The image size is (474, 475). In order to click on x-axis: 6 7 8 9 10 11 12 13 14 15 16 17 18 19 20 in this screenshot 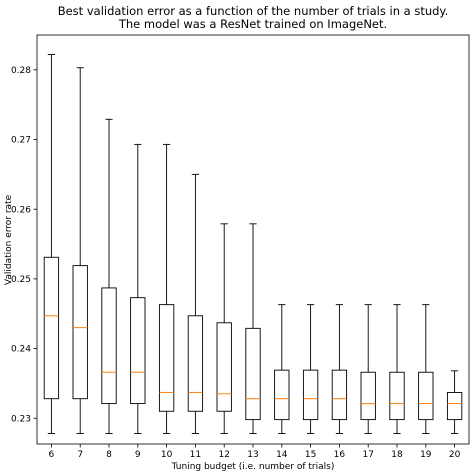, I will do `click(255, 452)`.